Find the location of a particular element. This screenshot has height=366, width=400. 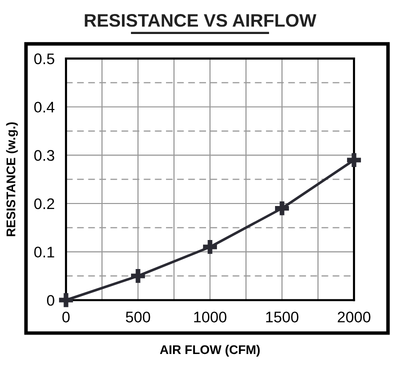

x-axis-title: AIR FLOW (CFM) is located at coordinates (210, 350).